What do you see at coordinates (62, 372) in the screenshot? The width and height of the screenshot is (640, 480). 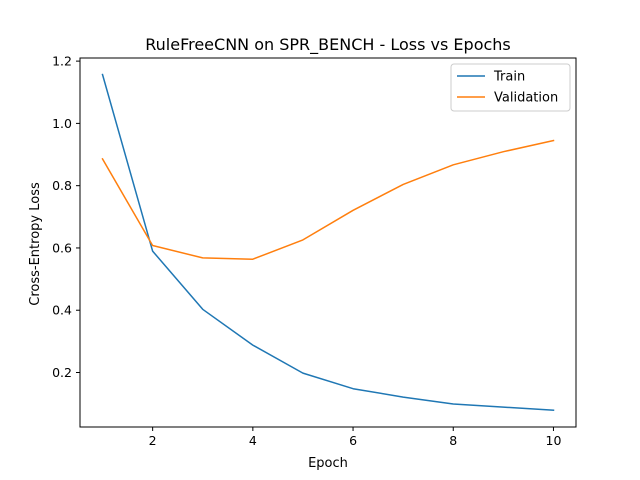 I see `y-tick-label: 0.2` at bounding box center [62, 372].